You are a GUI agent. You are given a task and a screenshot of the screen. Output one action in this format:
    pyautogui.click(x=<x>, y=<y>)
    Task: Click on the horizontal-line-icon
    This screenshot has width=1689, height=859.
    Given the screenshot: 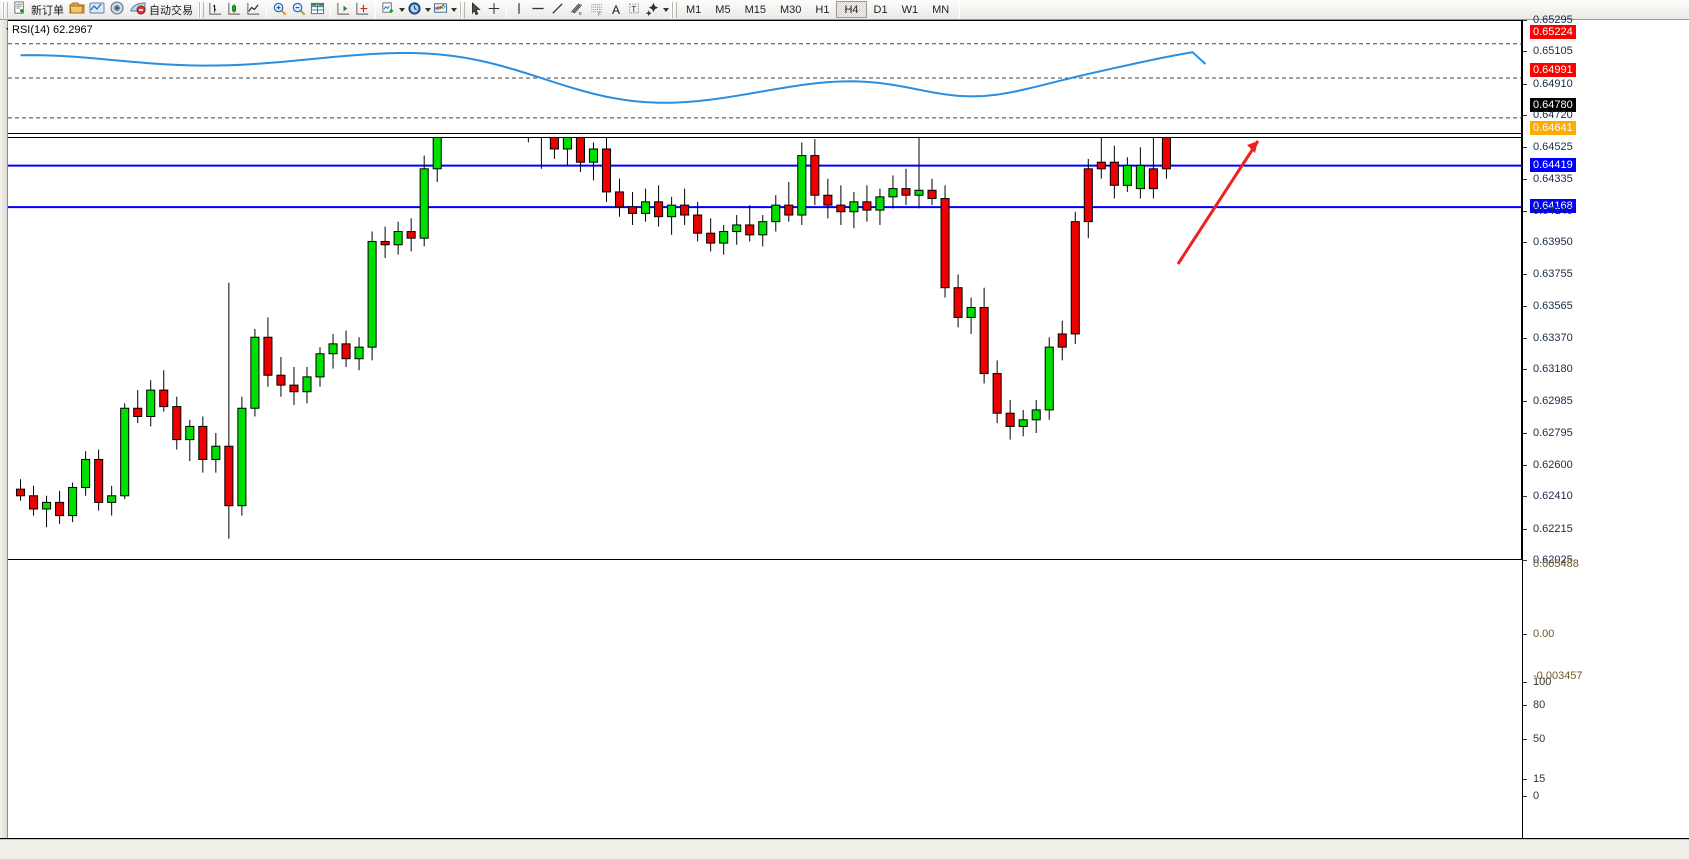 What is the action you would take?
    pyautogui.click(x=538, y=10)
    